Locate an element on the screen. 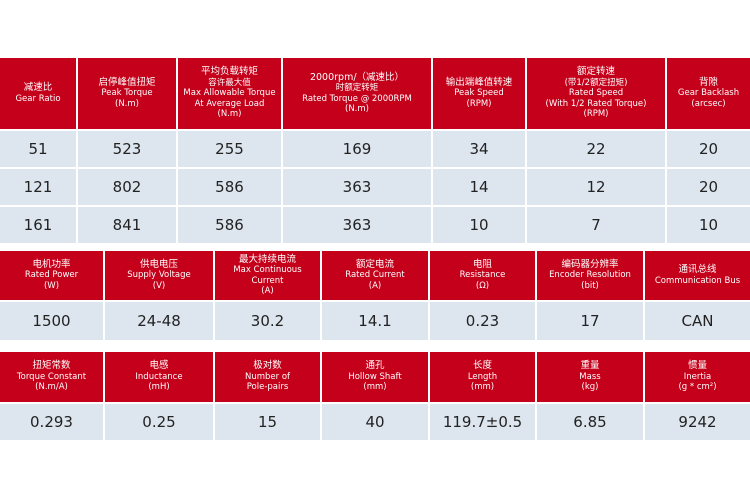 The image size is (750, 500). data-cell: 0.25 is located at coordinates (159, 422).